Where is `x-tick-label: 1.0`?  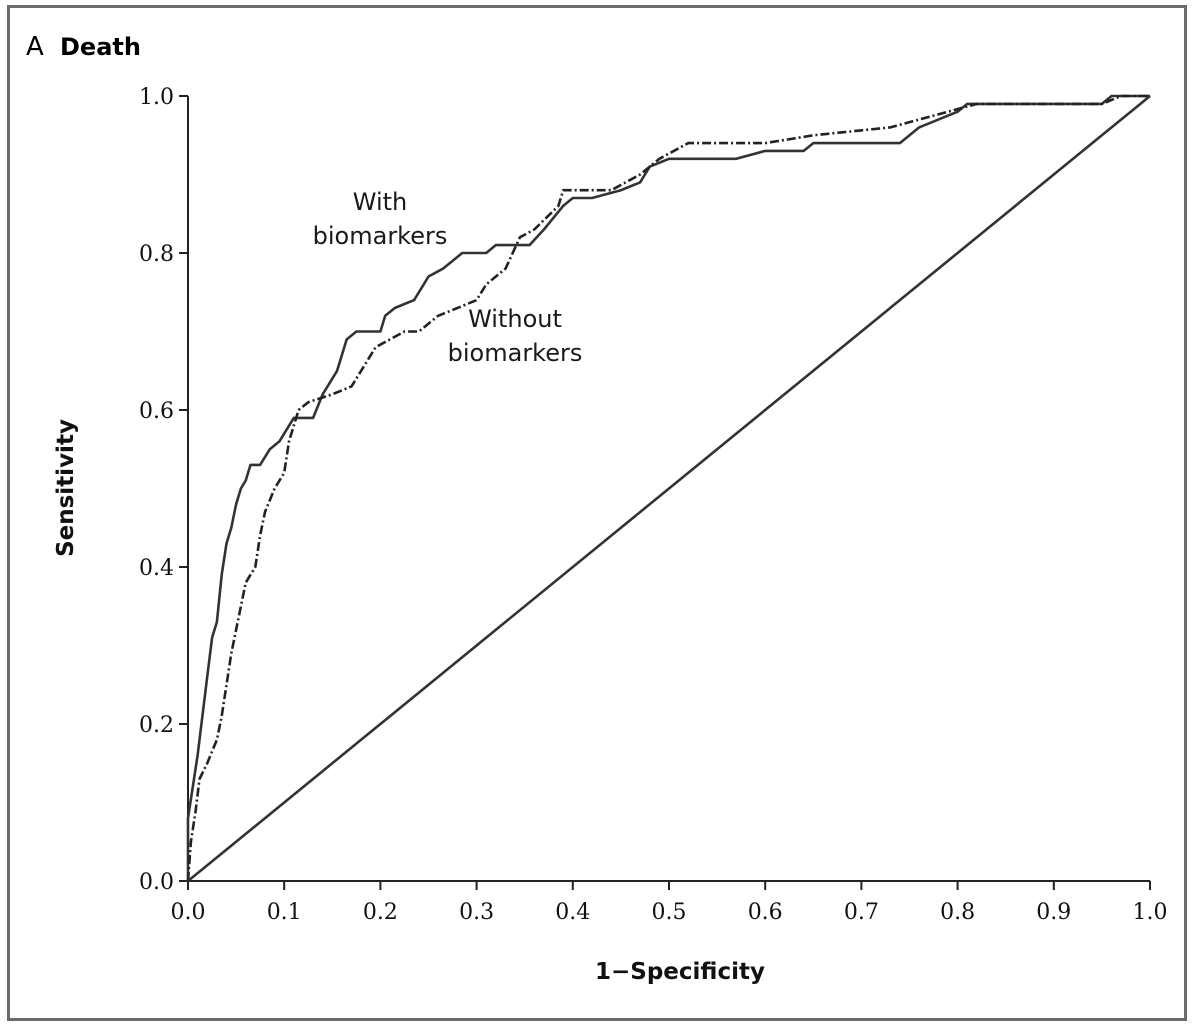 x-tick-label: 1.0 is located at coordinates (1150, 912).